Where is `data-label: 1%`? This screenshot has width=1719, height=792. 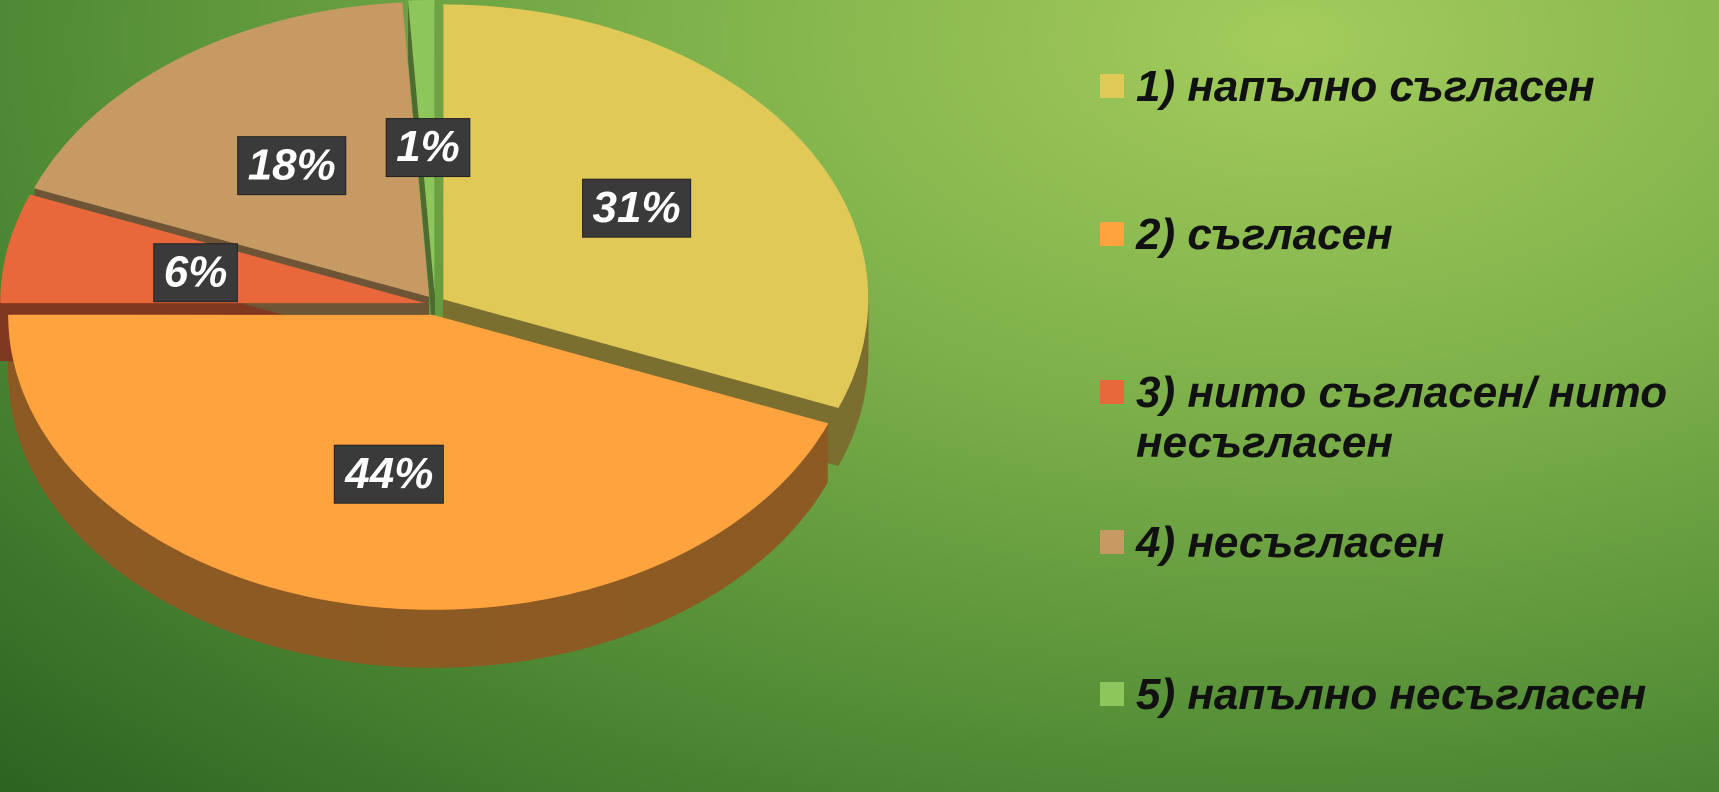
data-label: 1% is located at coordinates (428, 148).